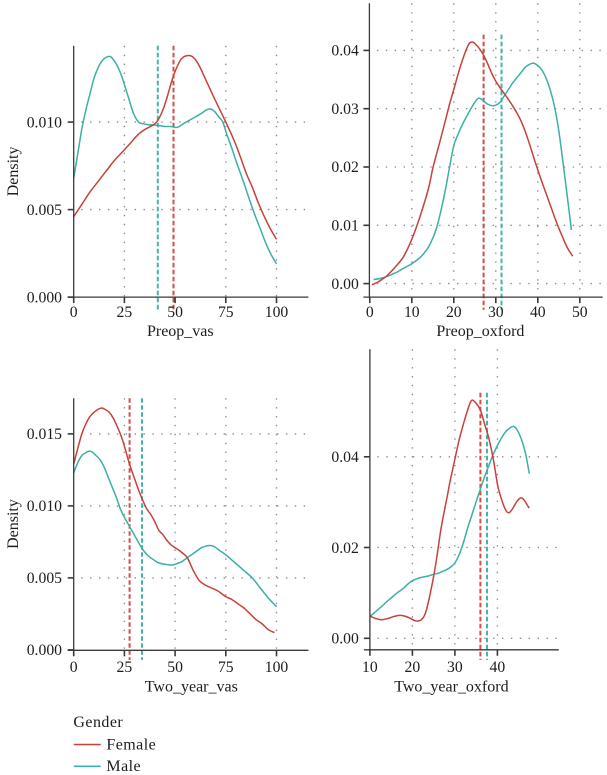 The width and height of the screenshot is (607, 775). What do you see at coordinates (131, 745) in the screenshot?
I see `svg-text: Female` at bounding box center [131, 745].